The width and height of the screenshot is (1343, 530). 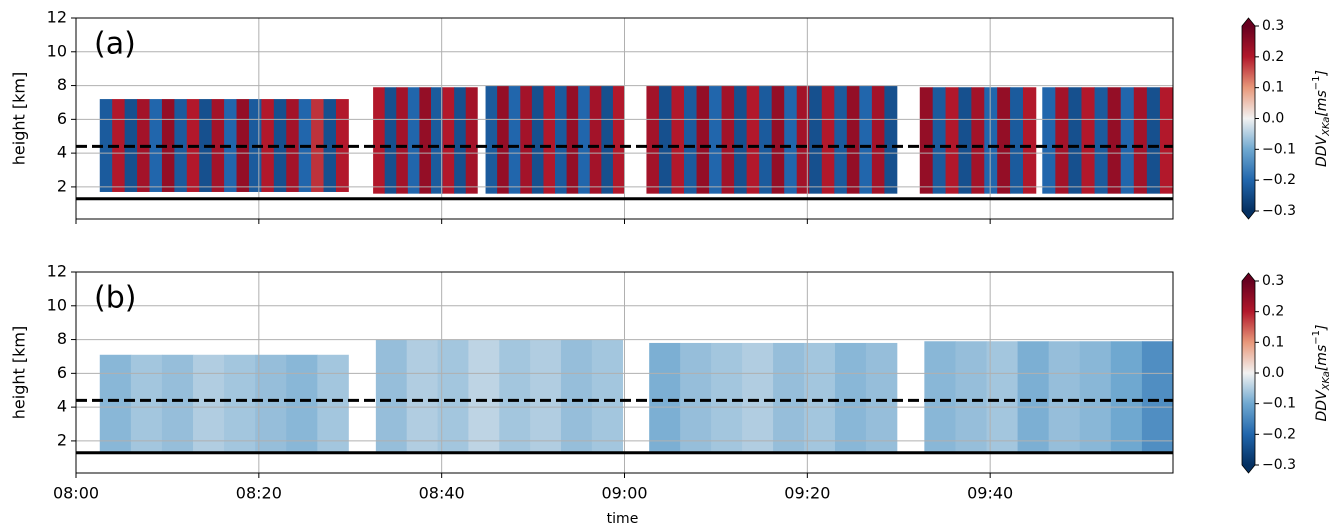 What do you see at coordinates (115, 44) in the screenshot?
I see `panel-label: (a)` at bounding box center [115, 44].